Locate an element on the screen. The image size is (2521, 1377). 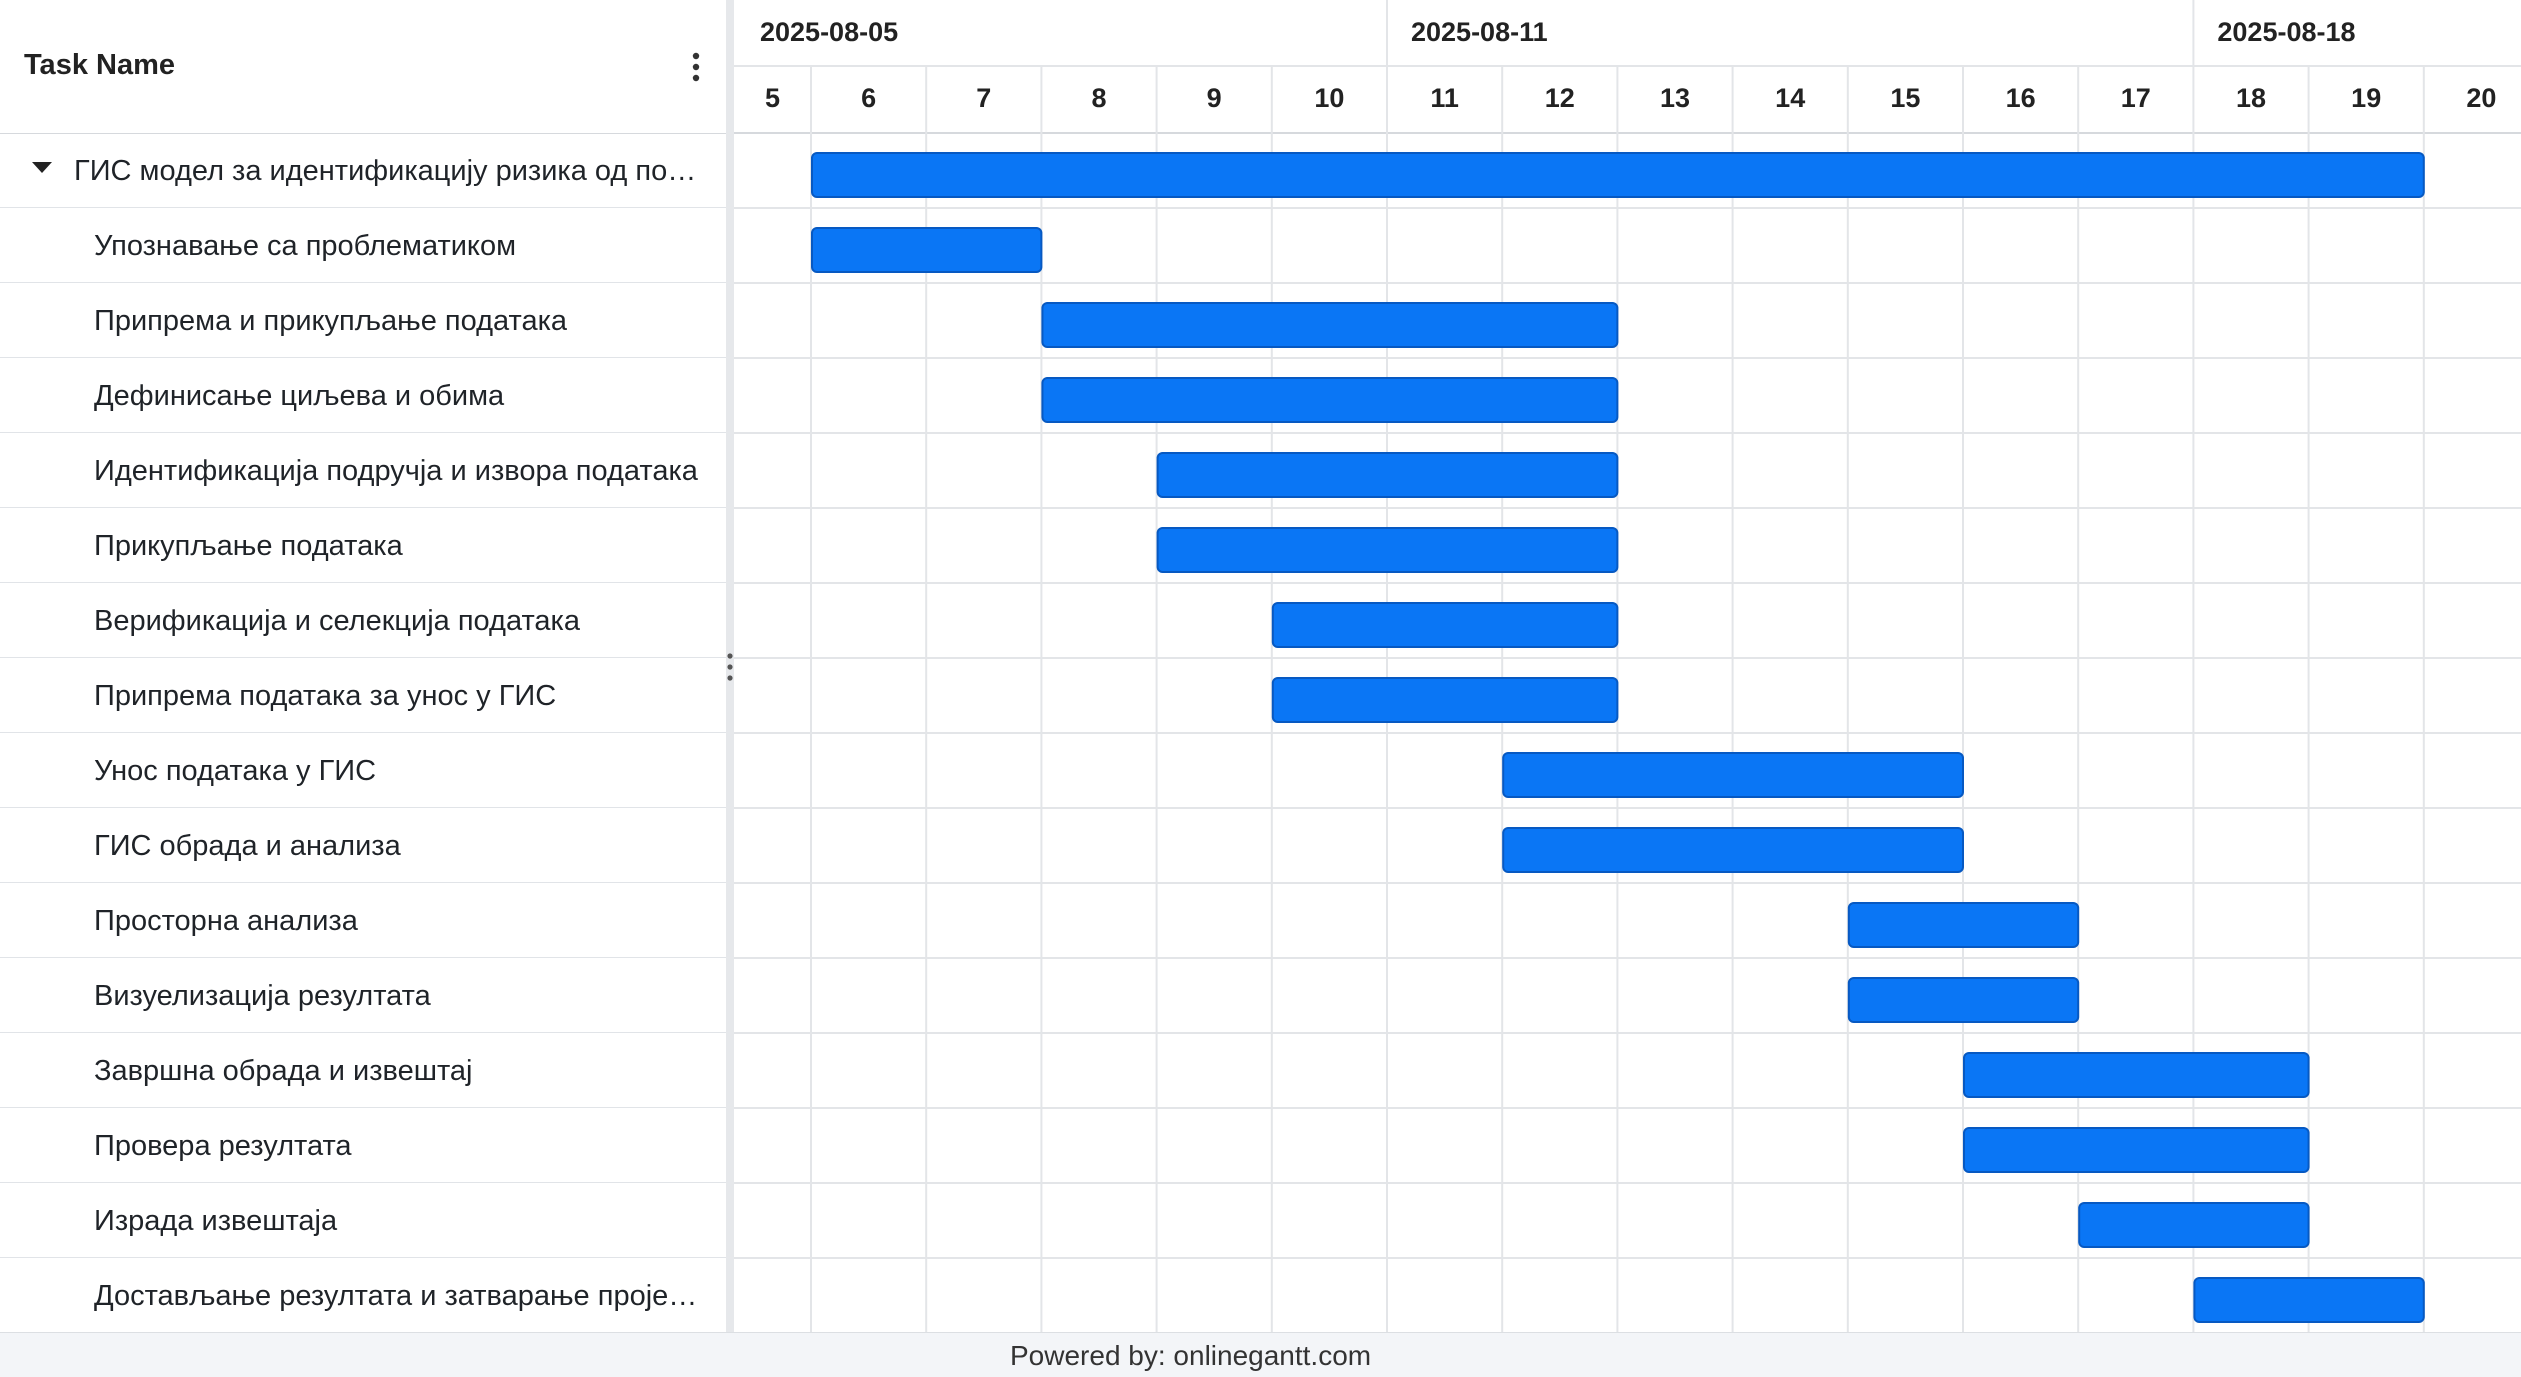
task-row: Завршна обрада и извештај is located at coordinates (363, 1070).